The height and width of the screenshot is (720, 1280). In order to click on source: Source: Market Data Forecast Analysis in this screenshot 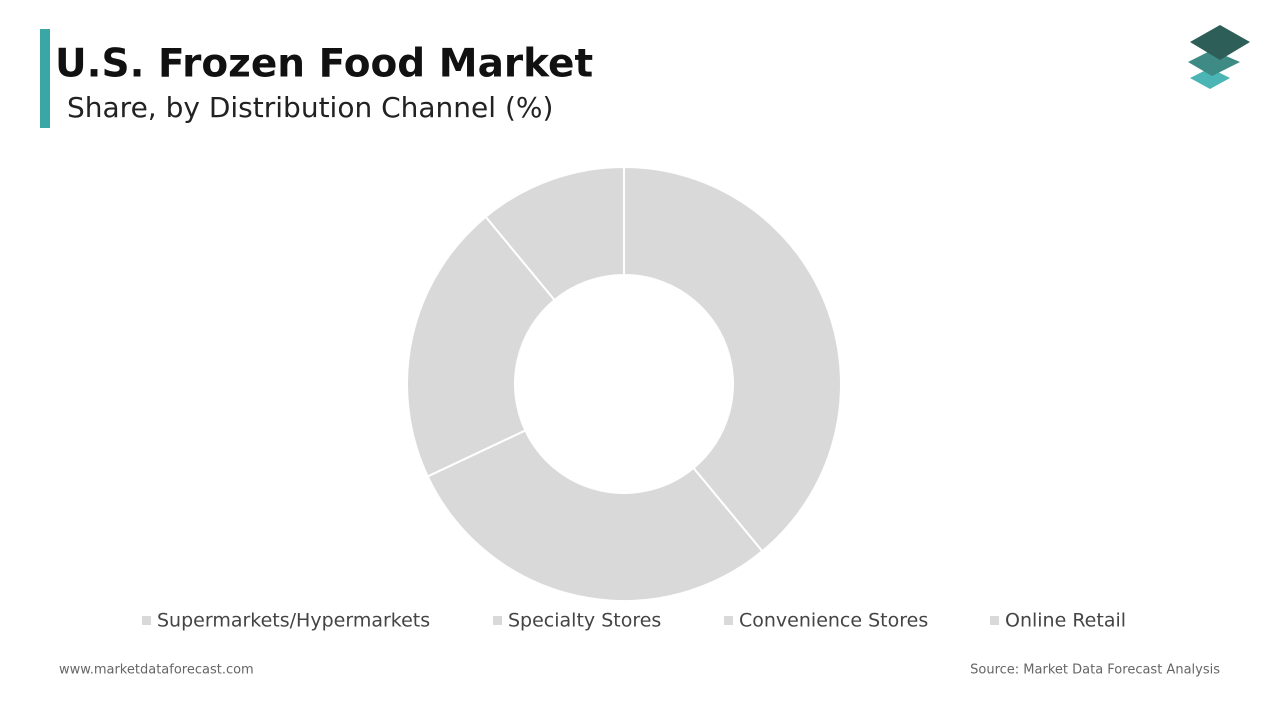, I will do `click(1095, 670)`.